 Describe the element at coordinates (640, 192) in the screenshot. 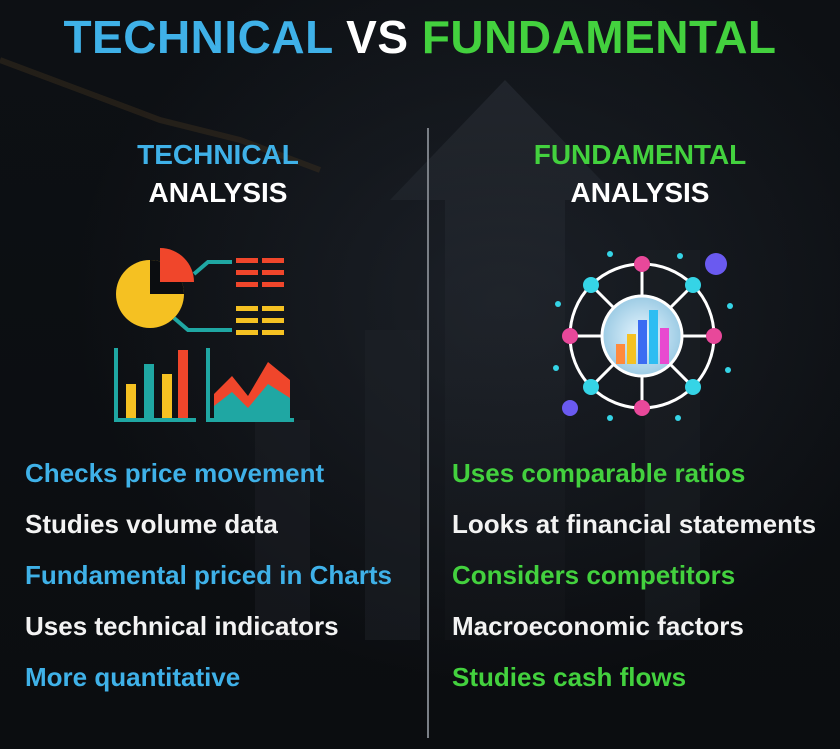

I see `fundamental-heading-line2: ANALYSIS` at that location.